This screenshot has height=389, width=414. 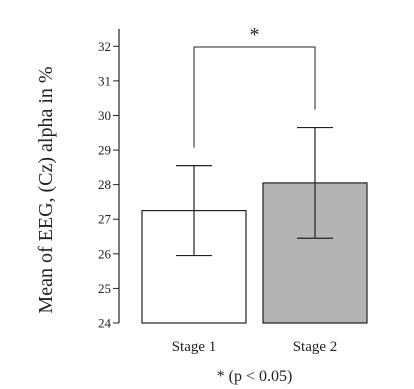 I want to click on y-tick-label-26: 26, so click(x=105, y=253).